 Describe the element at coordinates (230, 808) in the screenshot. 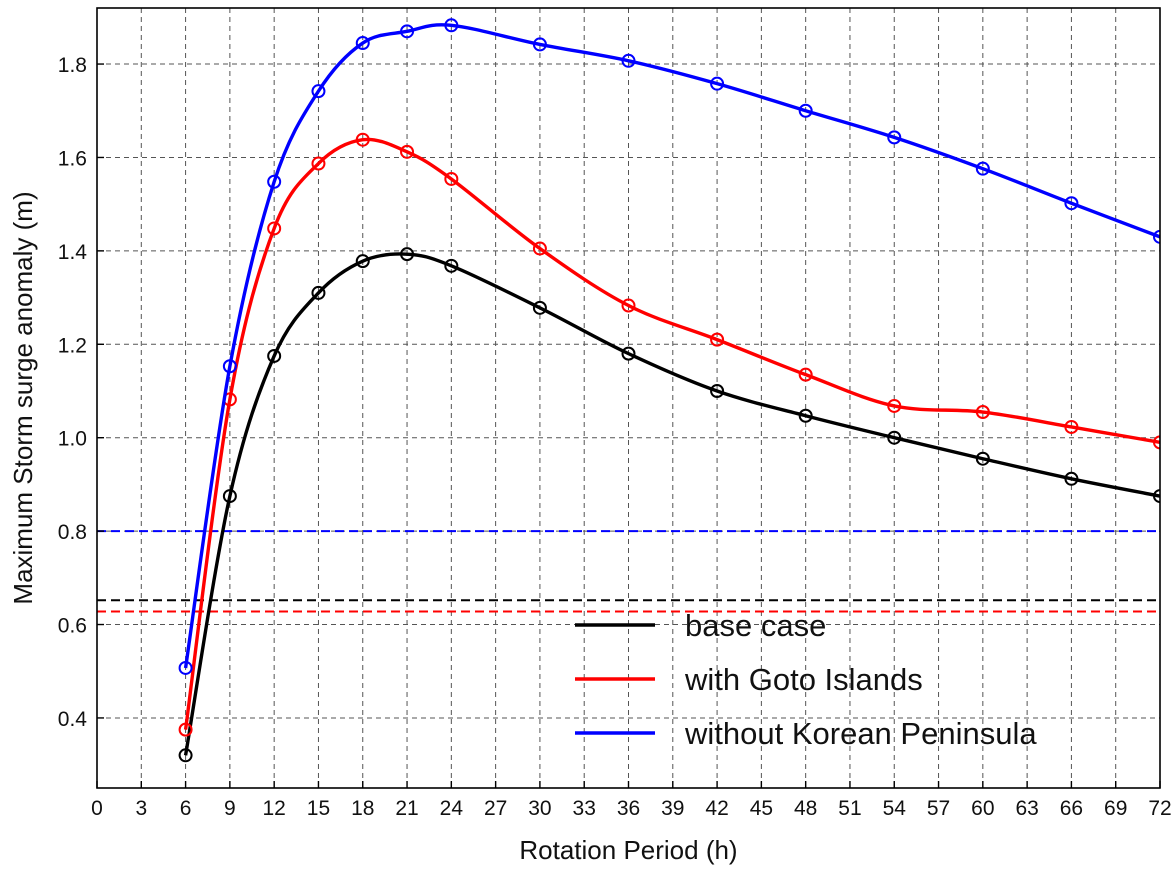

I see `x-tick-label: 9` at that location.